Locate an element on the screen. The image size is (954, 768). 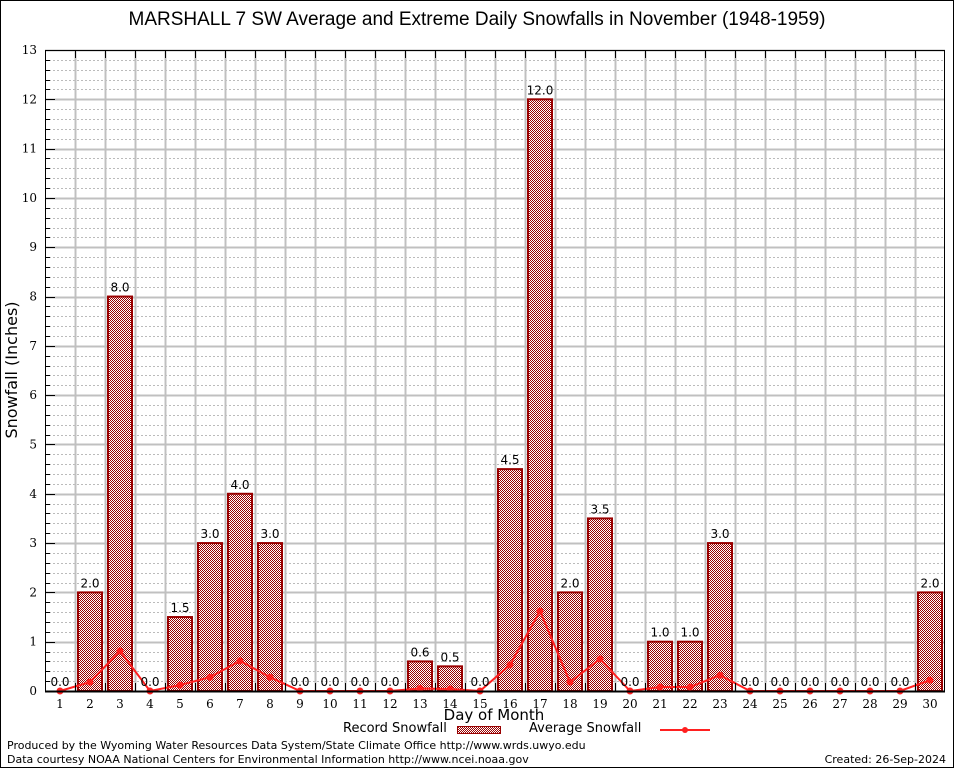
y-tick-label: 3 is located at coordinates (33, 543).